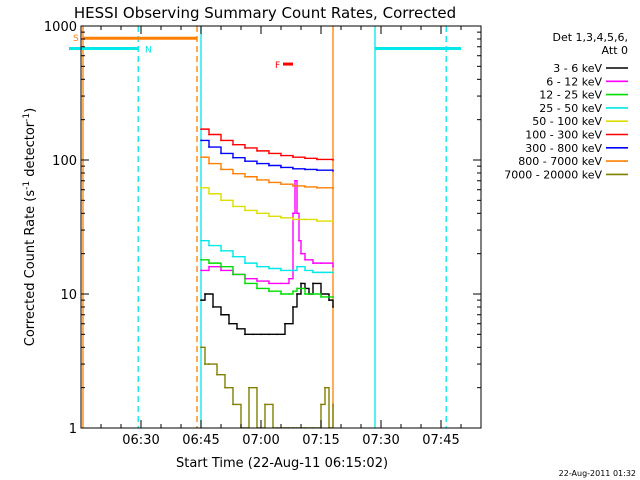 Image resolution: width=640 pixels, height=480 pixels. I want to click on legend-entry-label: 6 - 12 keV, so click(574, 81).